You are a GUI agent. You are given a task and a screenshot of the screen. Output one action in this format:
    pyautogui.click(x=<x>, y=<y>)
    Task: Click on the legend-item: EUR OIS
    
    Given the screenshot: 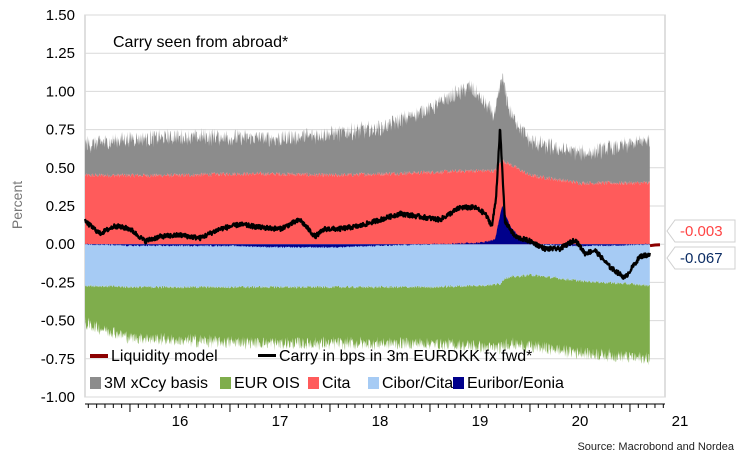 What is the action you would take?
    pyautogui.click(x=260, y=383)
    